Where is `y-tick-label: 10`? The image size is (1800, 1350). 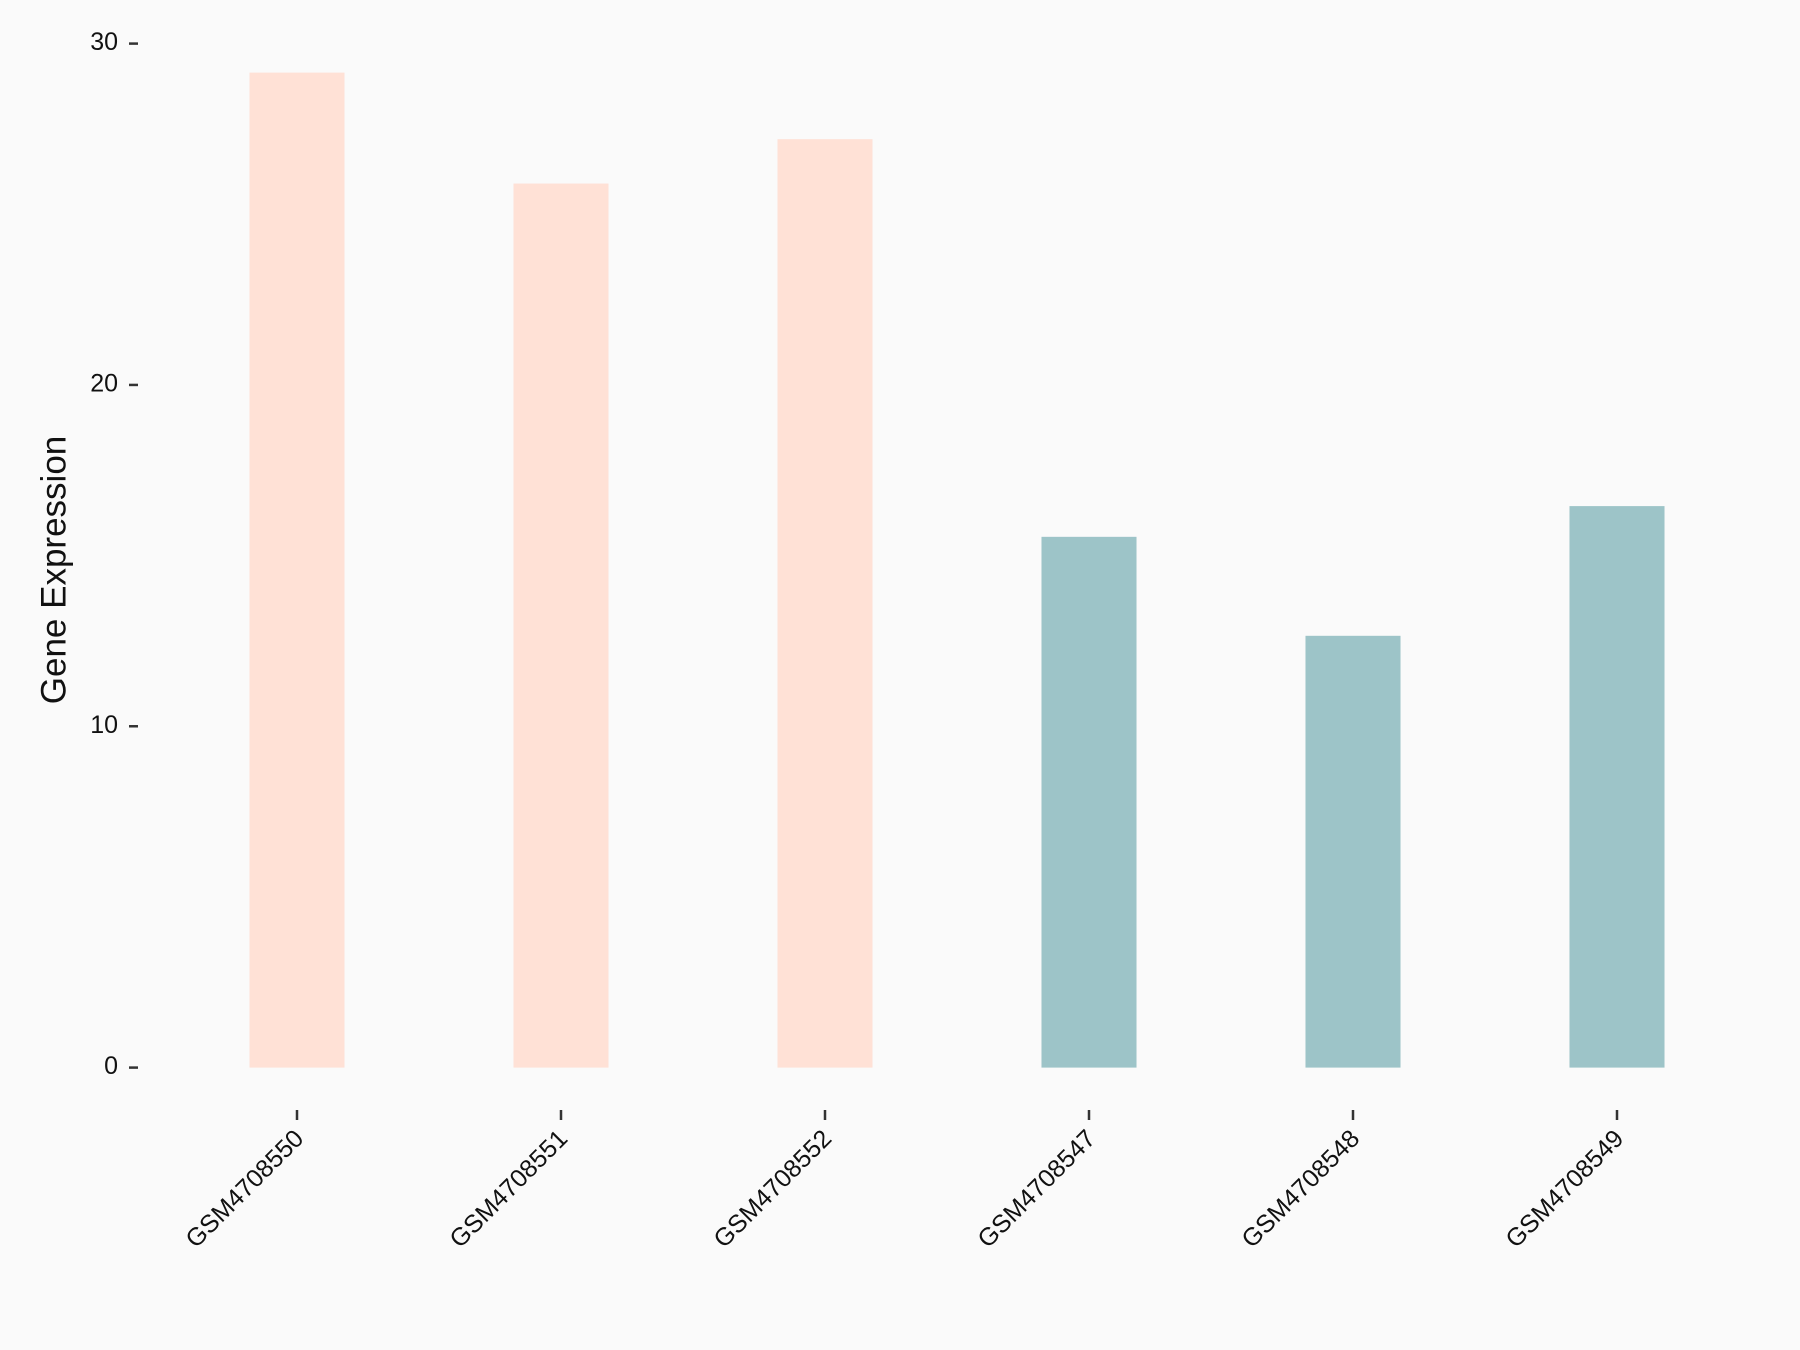
y-tick-label: 10 is located at coordinates (104, 725).